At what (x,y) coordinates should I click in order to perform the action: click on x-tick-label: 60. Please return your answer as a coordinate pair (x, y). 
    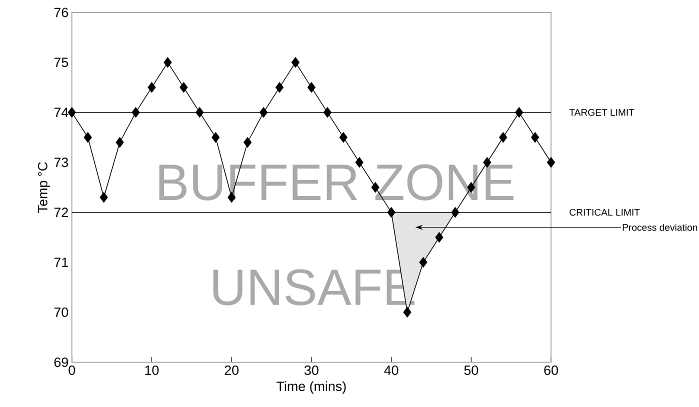
    Looking at the image, I should click on (551, 370).